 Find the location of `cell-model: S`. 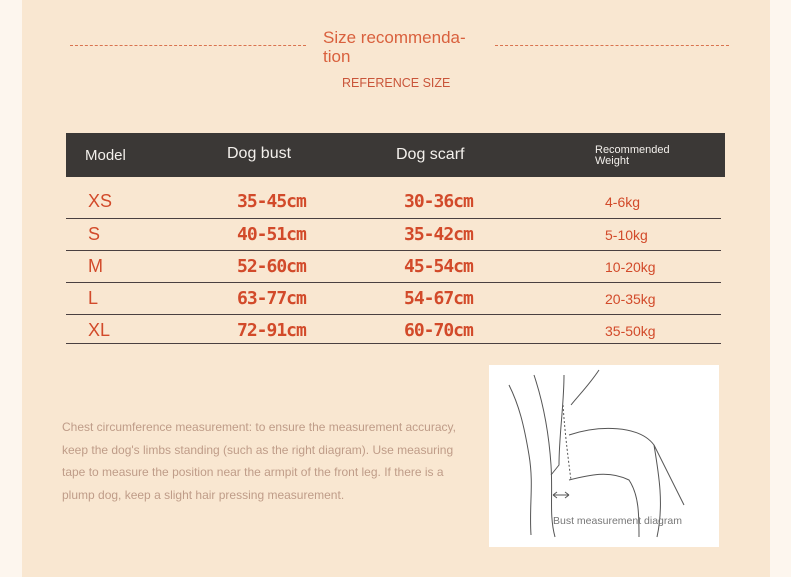

cell-model: S is located at coordinates (94, 234).